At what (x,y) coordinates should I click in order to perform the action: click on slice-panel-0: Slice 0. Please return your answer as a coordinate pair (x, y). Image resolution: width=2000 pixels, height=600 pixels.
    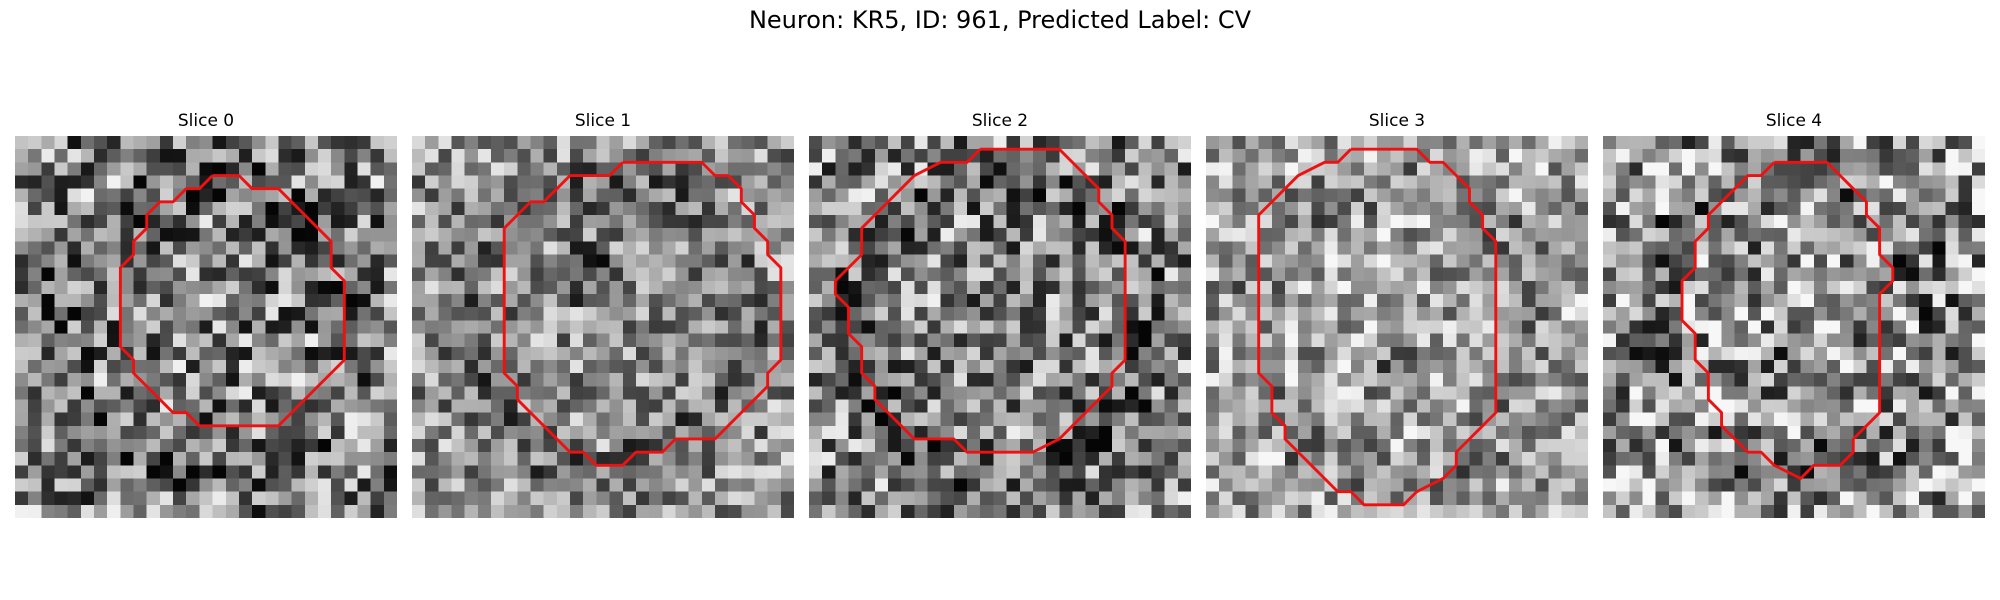
    Looking at the image, I should click on (206, 314).